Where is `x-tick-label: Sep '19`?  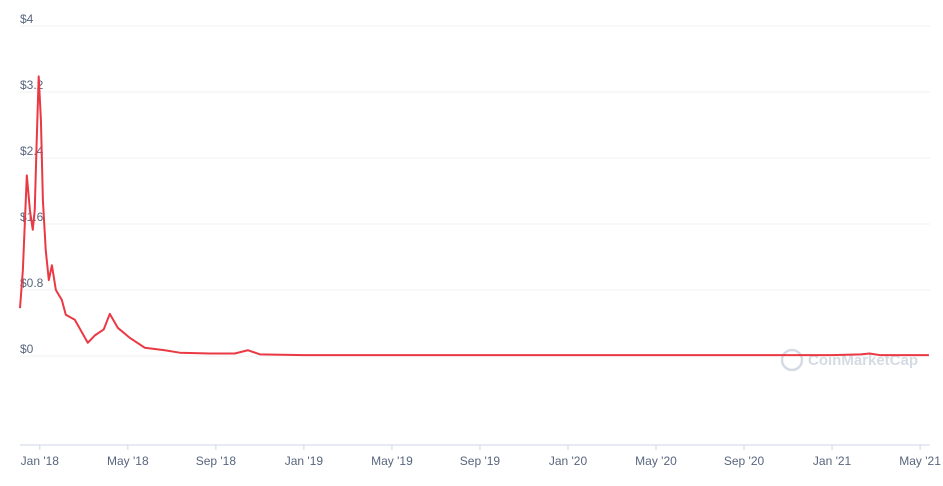 x-tick-label: Sep '19 is located at coordinates (480, 461).